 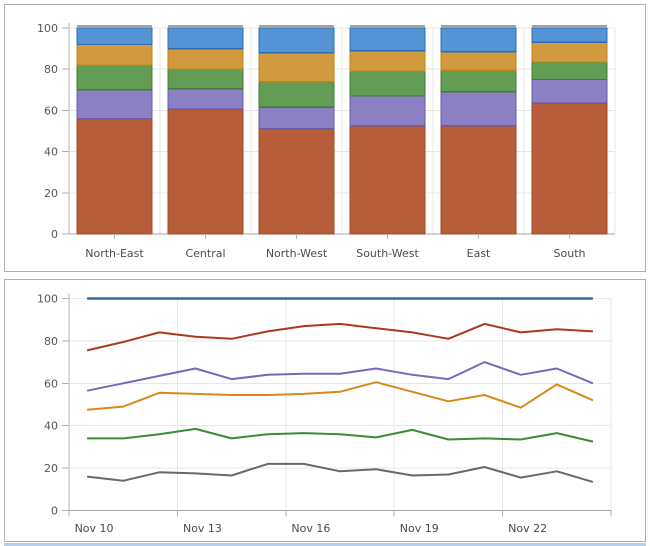 What do you see at coordinates (340, 472) in the screenshot?
I see `line-series-gray` at bounding box center [340, 472].